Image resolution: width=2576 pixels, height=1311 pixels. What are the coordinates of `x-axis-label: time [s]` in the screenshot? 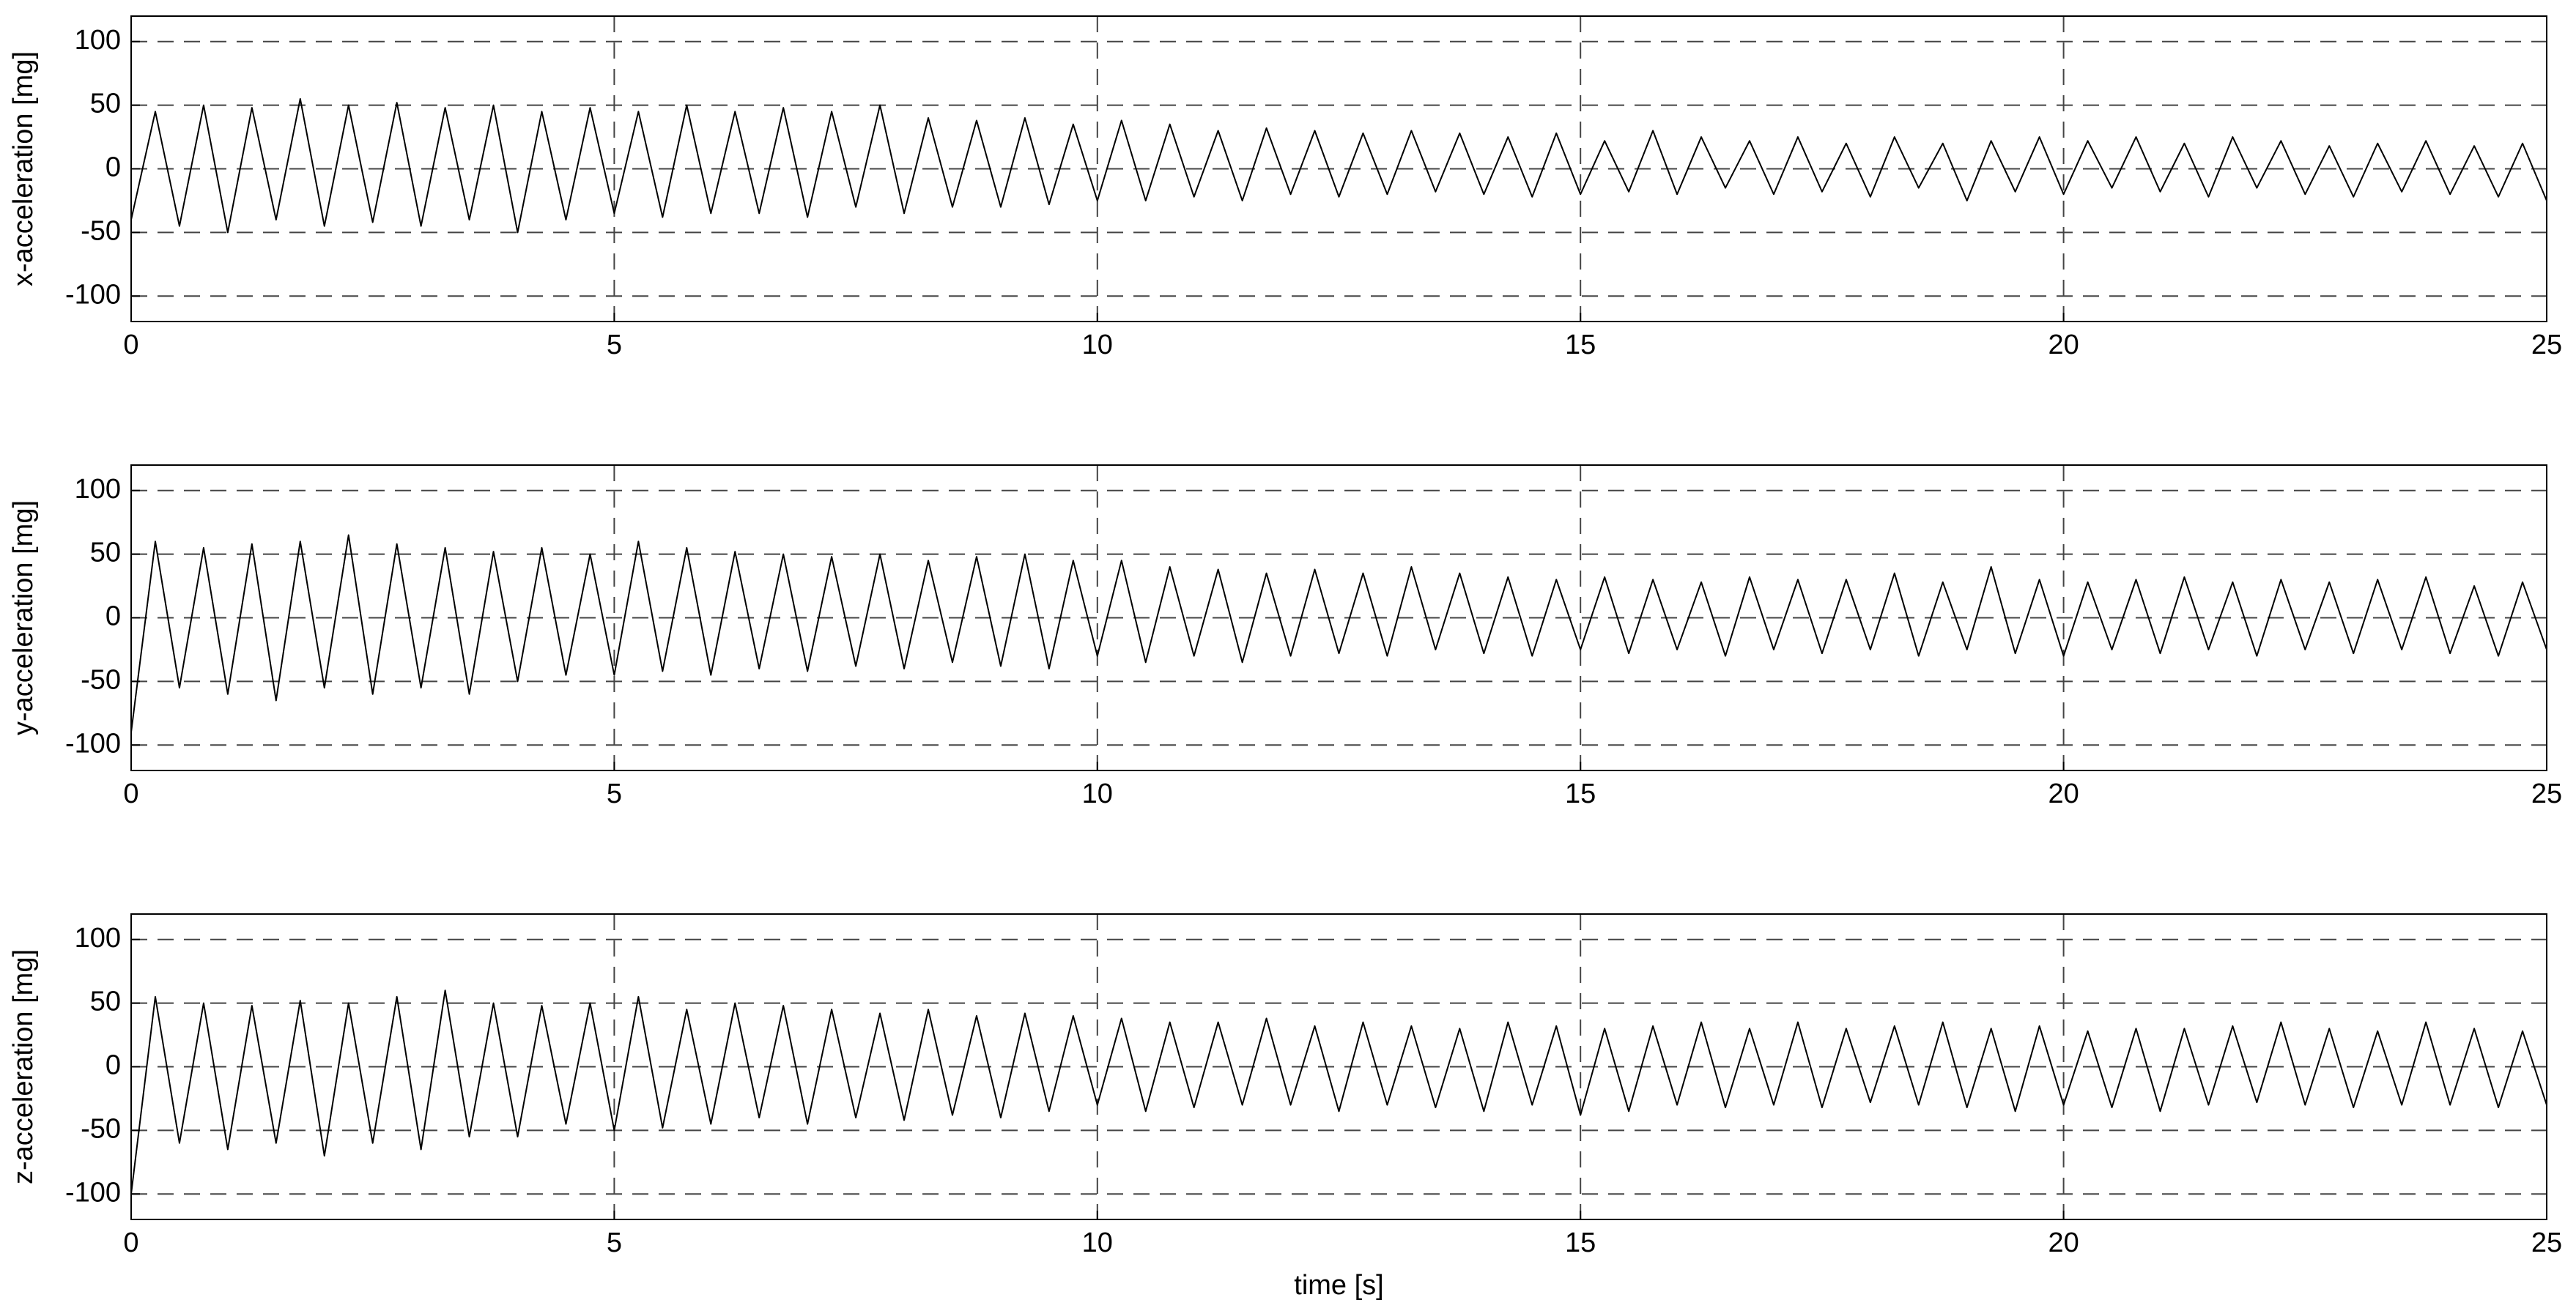 It's located at (1338, 1285).